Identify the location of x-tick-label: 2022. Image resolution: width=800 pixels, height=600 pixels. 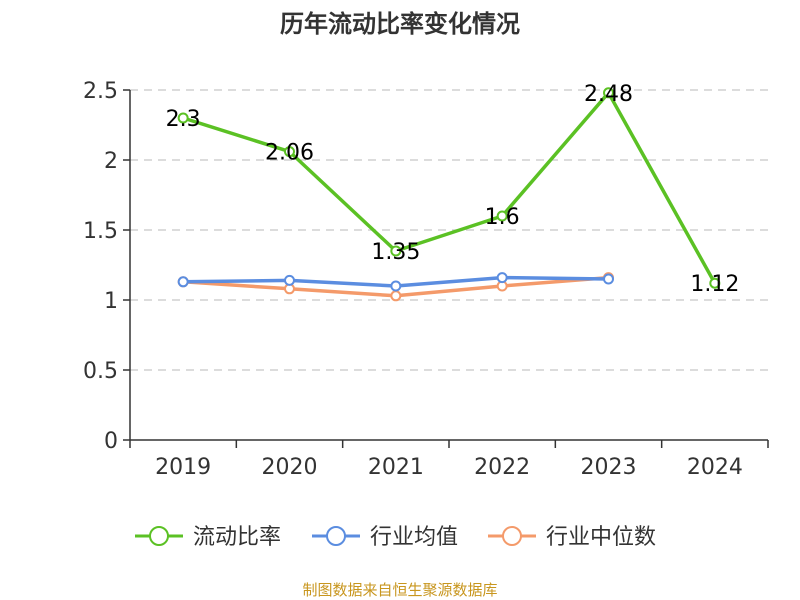
(502, 467).